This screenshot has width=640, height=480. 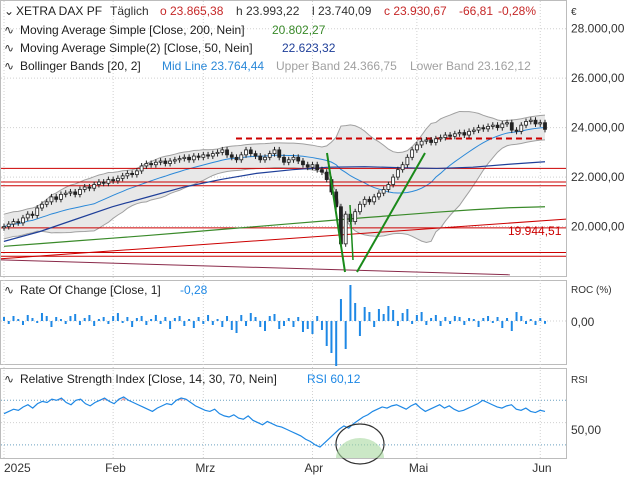 I want to click on down-trendline, so click(x=336, y=212).